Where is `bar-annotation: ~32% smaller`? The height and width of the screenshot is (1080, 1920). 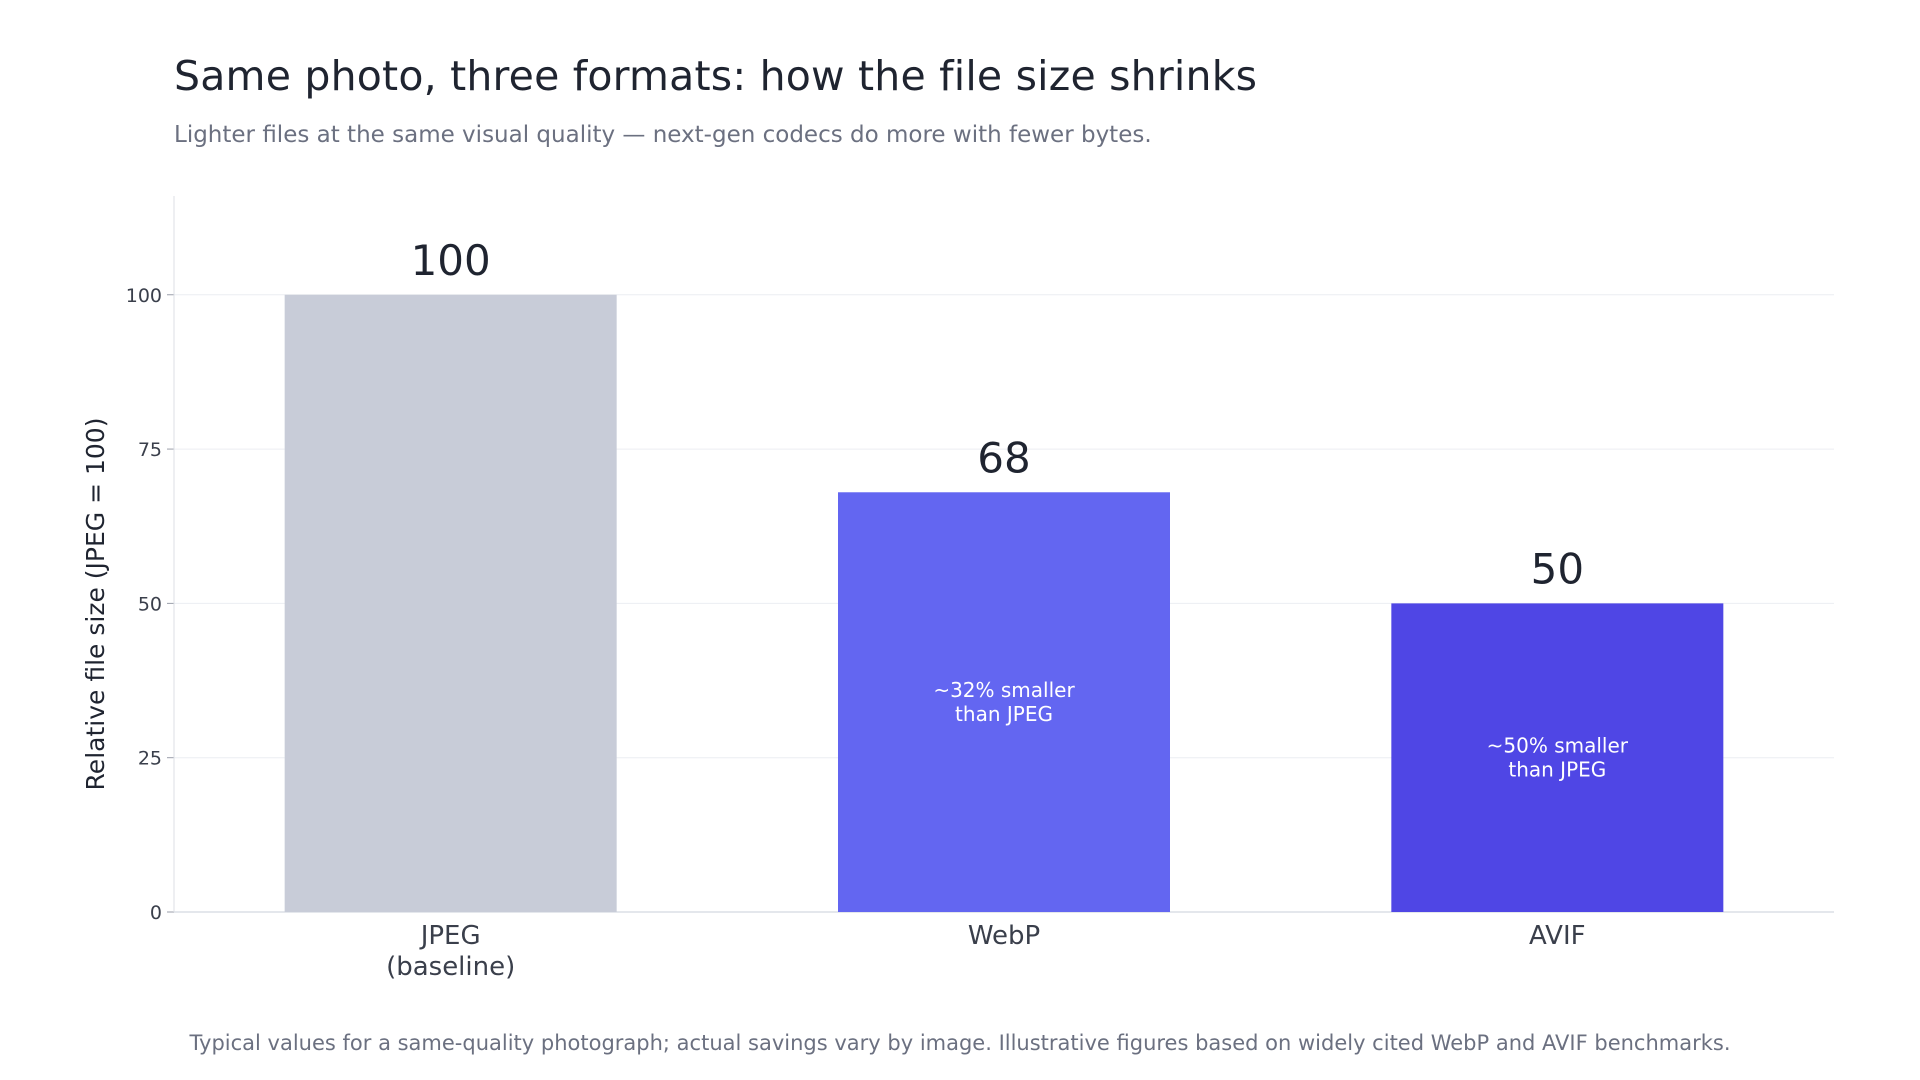
bar-annotation: ~32% smaller is located at coordinates (1004, 690).